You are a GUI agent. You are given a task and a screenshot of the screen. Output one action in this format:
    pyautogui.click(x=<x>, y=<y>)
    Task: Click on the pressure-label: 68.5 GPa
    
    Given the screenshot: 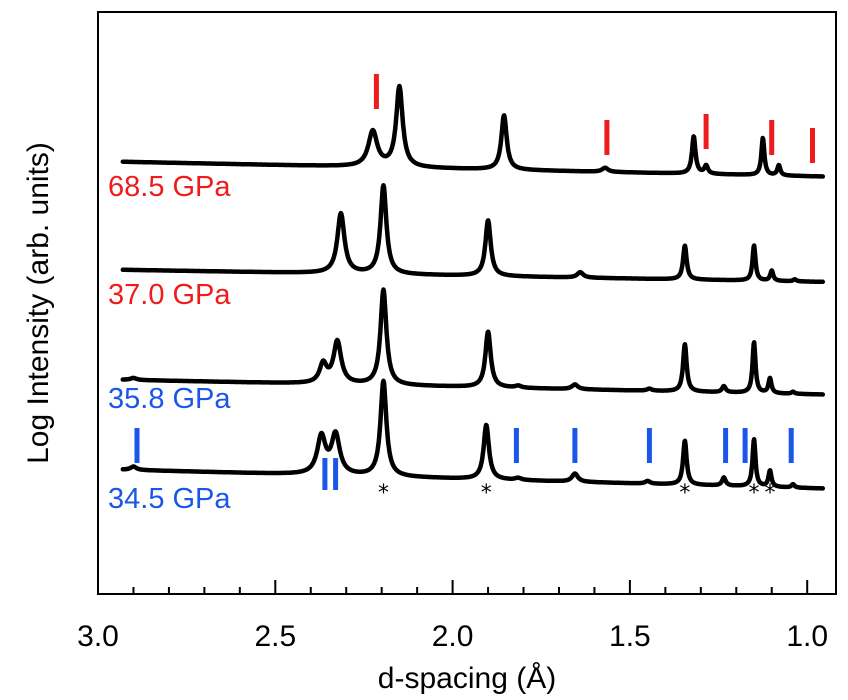 What is the action you would take?
    pyautogui.click(x=169, y=187)
    